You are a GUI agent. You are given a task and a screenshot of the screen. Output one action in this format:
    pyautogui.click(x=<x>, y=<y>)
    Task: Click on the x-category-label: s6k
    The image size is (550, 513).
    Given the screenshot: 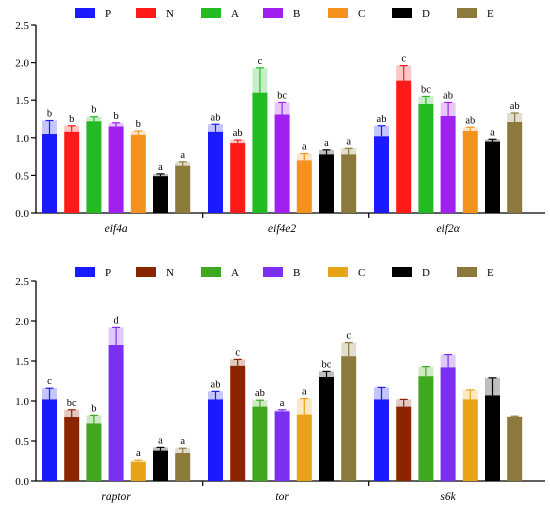 What is the action you would take?
    pyautogui.click(x=448, y=497)
    